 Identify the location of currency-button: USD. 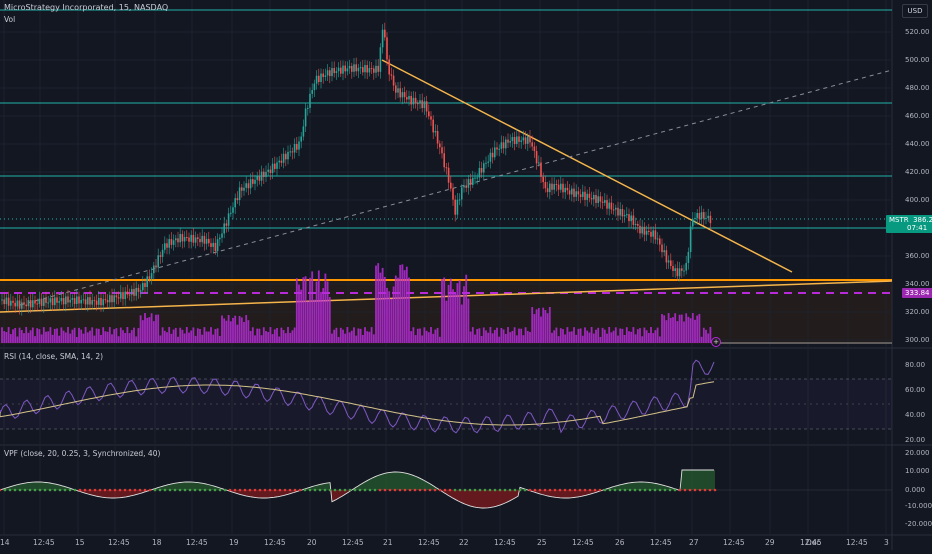
(915, 11).